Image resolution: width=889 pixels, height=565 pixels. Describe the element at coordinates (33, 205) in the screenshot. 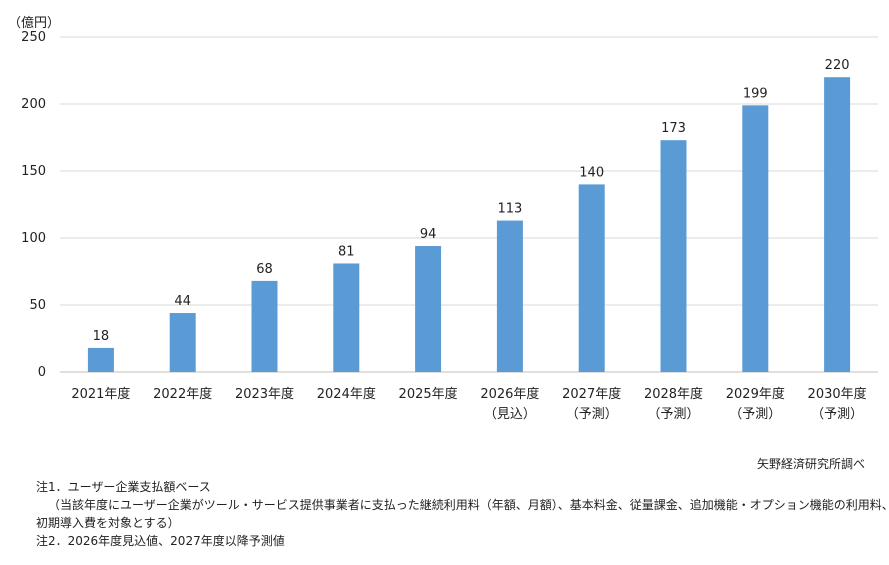

I see `y-axis-ticks: 0 50 100 150 200 250` at that location.